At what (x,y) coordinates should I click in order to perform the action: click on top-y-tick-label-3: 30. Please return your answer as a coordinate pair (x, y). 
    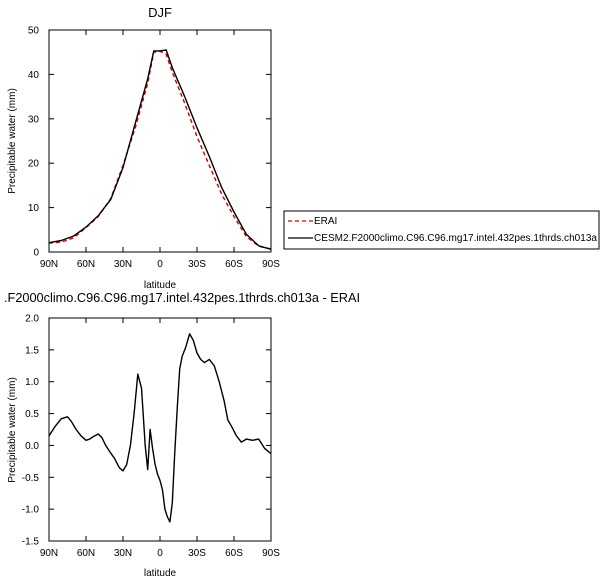
    Looking at the image, I should click on (34, 119).